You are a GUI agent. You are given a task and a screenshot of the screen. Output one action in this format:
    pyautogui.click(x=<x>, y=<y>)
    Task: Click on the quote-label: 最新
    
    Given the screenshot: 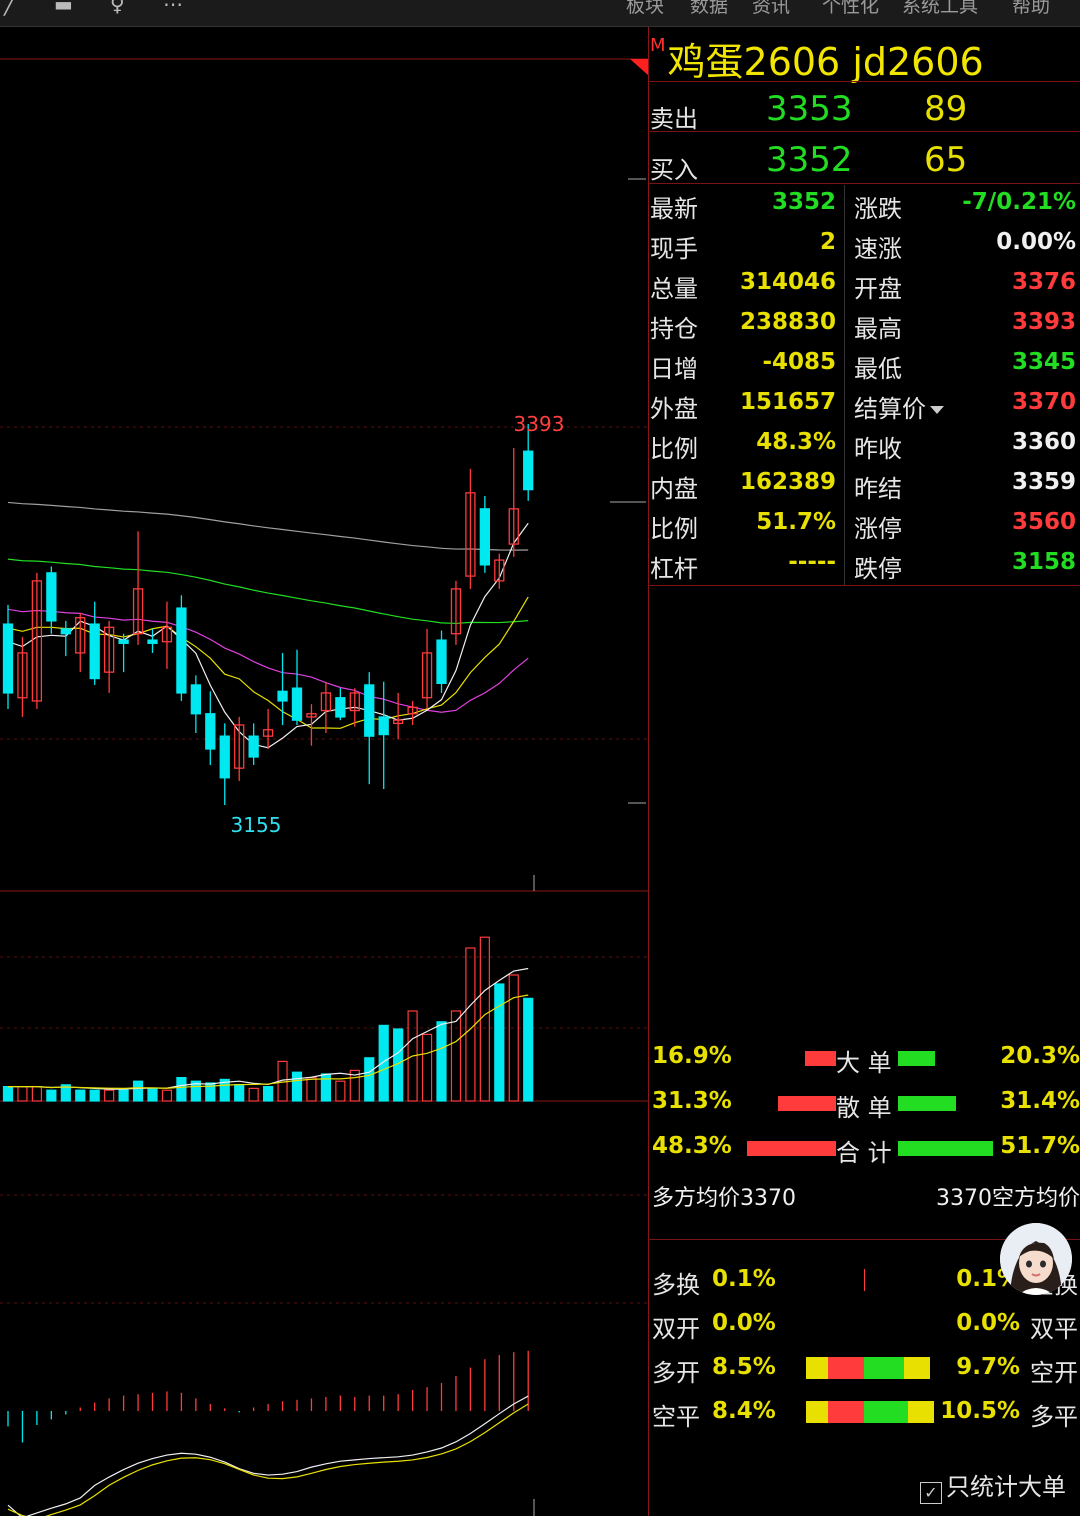 What is the action you would take?
    pyautogui.click(x=674, y=209)
    